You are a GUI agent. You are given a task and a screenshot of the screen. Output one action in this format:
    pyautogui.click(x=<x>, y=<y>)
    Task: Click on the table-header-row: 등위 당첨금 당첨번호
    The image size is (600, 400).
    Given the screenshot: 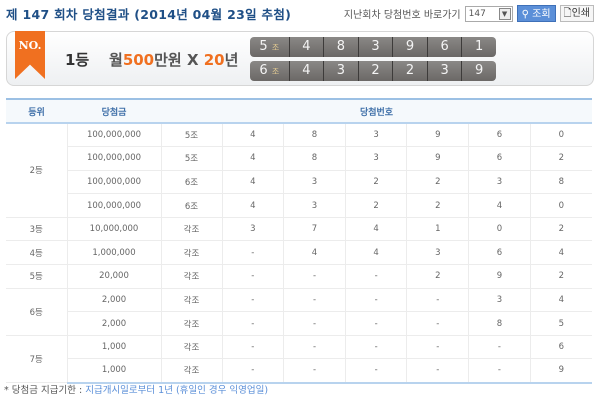 What is the action you would take?
    pyautogui.click(x=299, y=111)
    